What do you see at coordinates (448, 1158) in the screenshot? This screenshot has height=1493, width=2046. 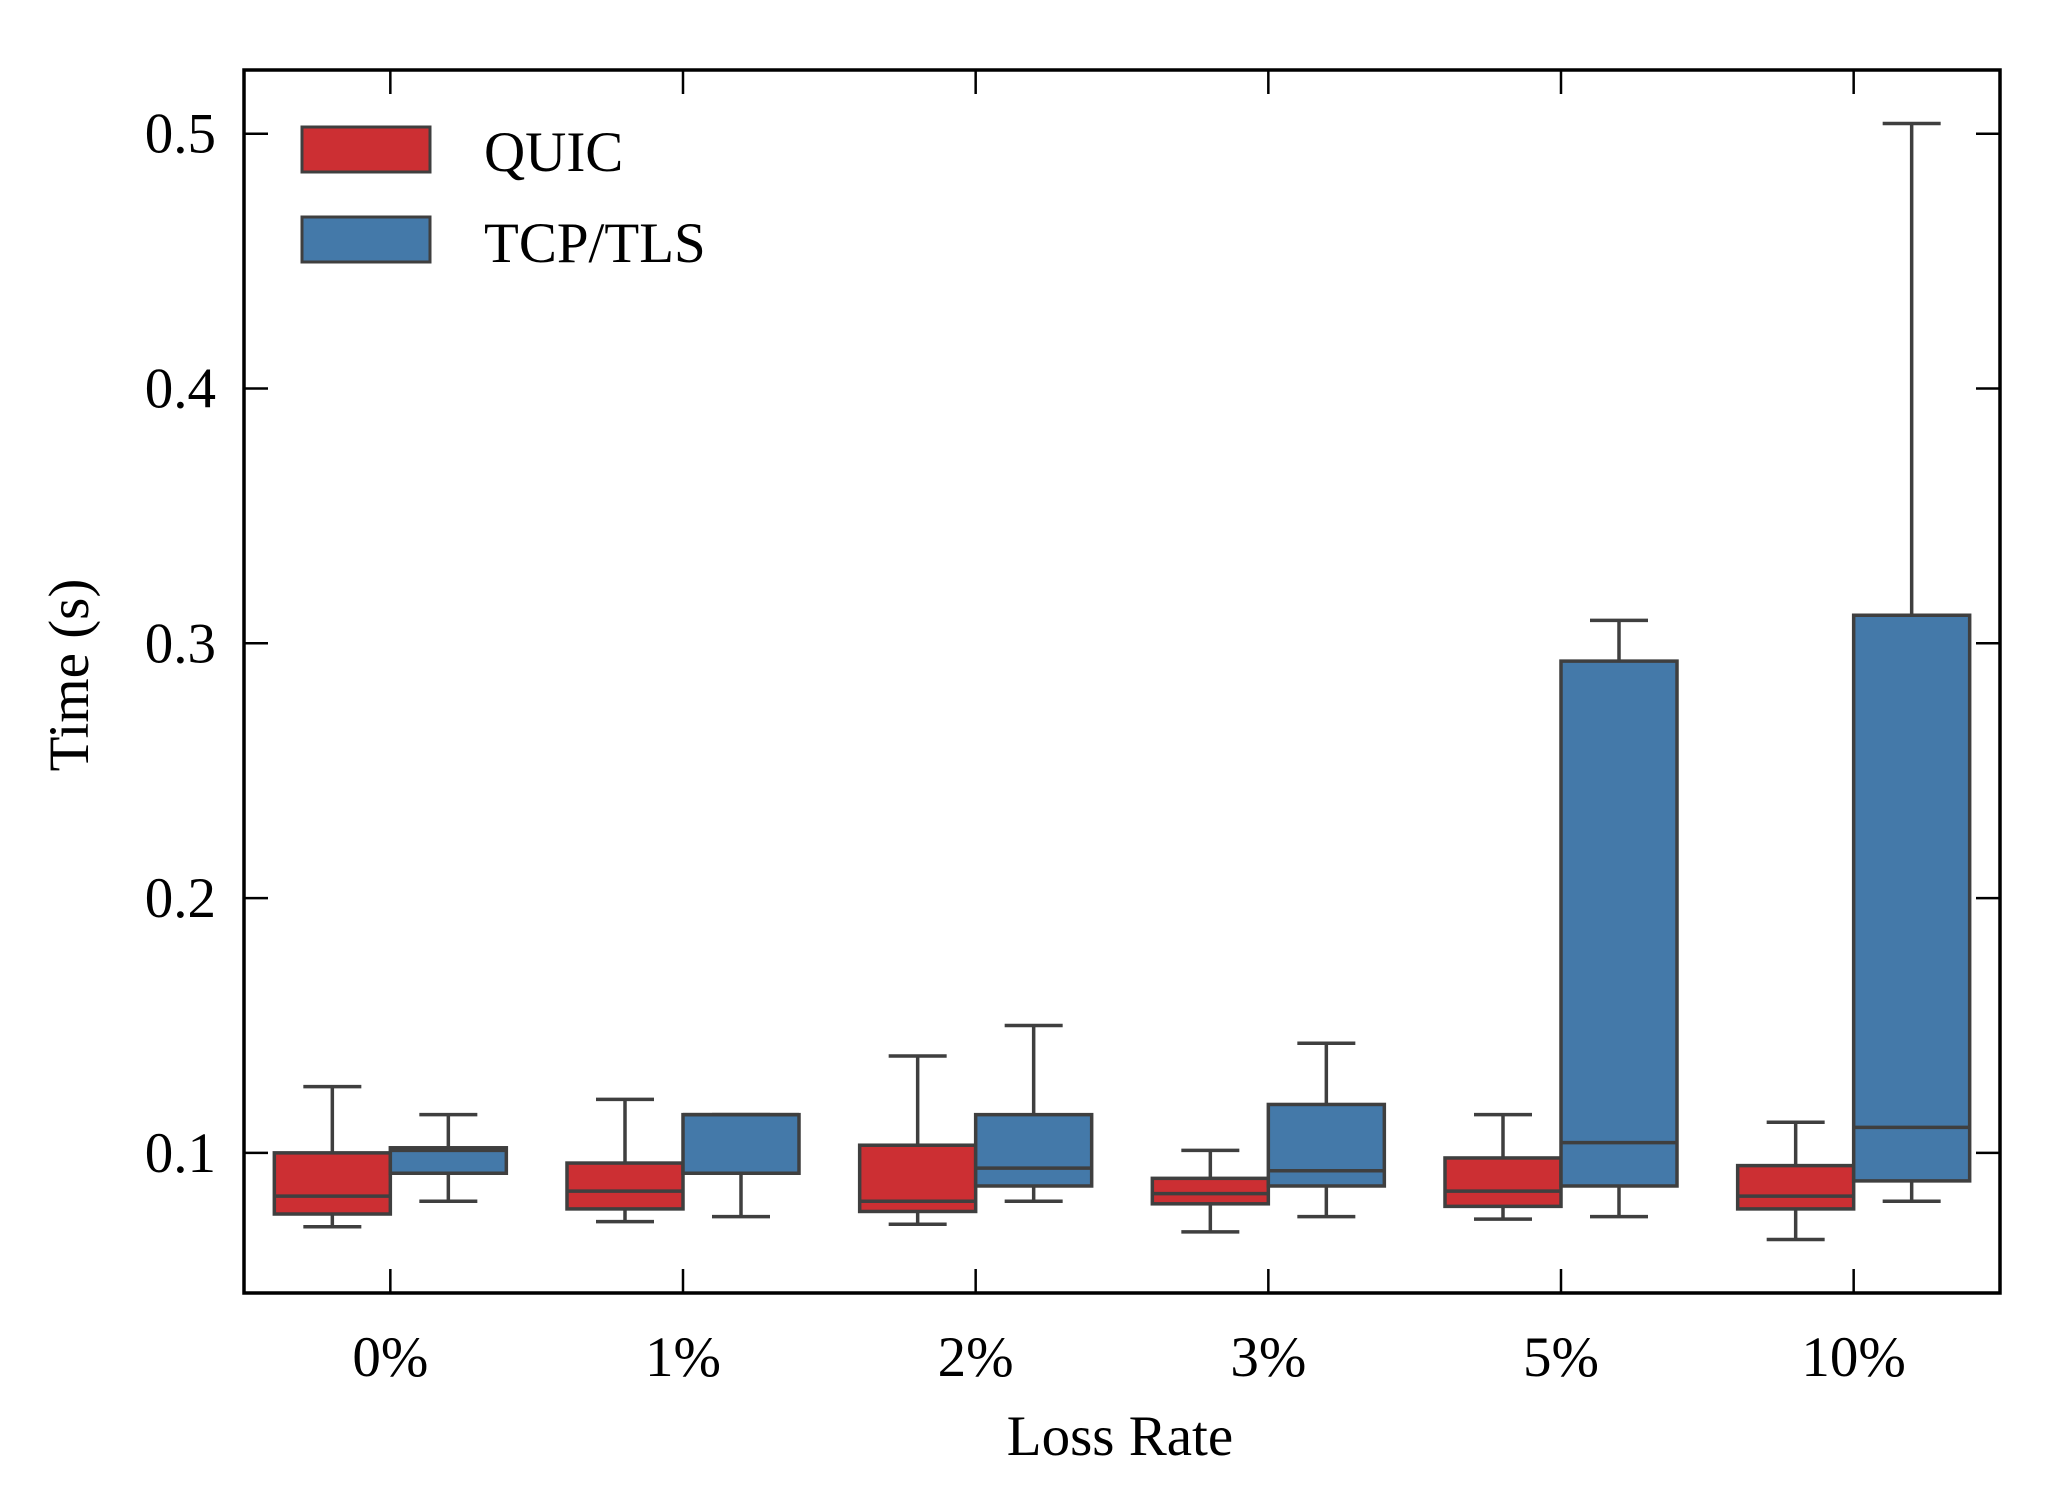 I see `box-tcp-tls-0pct` at bounding box center [448, 1158].